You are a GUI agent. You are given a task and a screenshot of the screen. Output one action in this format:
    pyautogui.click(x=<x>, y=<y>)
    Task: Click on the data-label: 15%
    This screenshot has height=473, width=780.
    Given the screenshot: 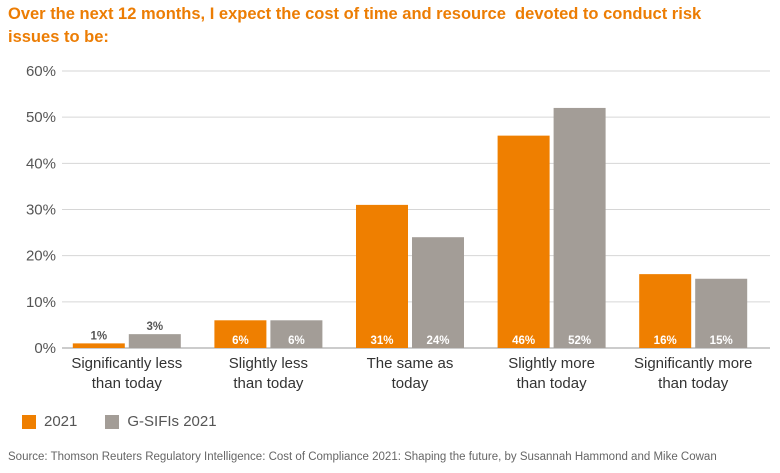 What is the action you would take?
    pyautogui.click(x=721, y=341)
    